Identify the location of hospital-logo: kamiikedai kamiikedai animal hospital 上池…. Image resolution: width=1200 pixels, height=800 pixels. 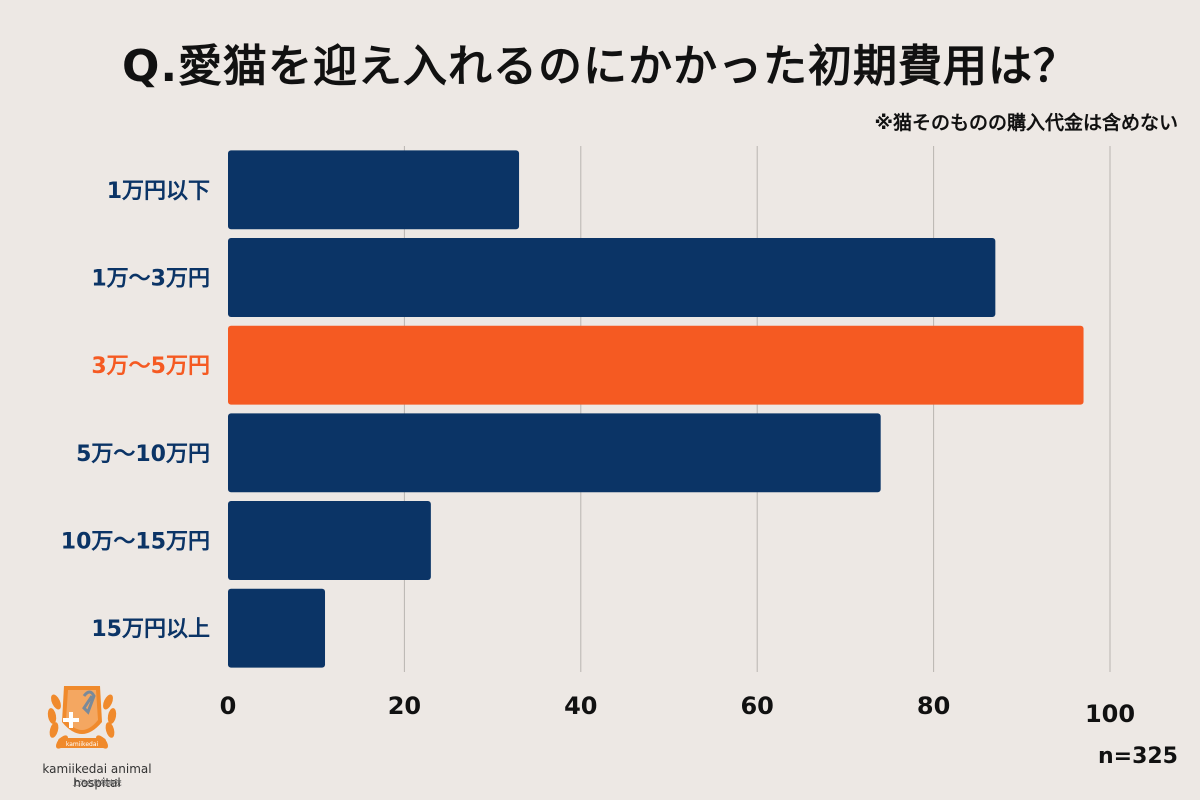
(92, 732).